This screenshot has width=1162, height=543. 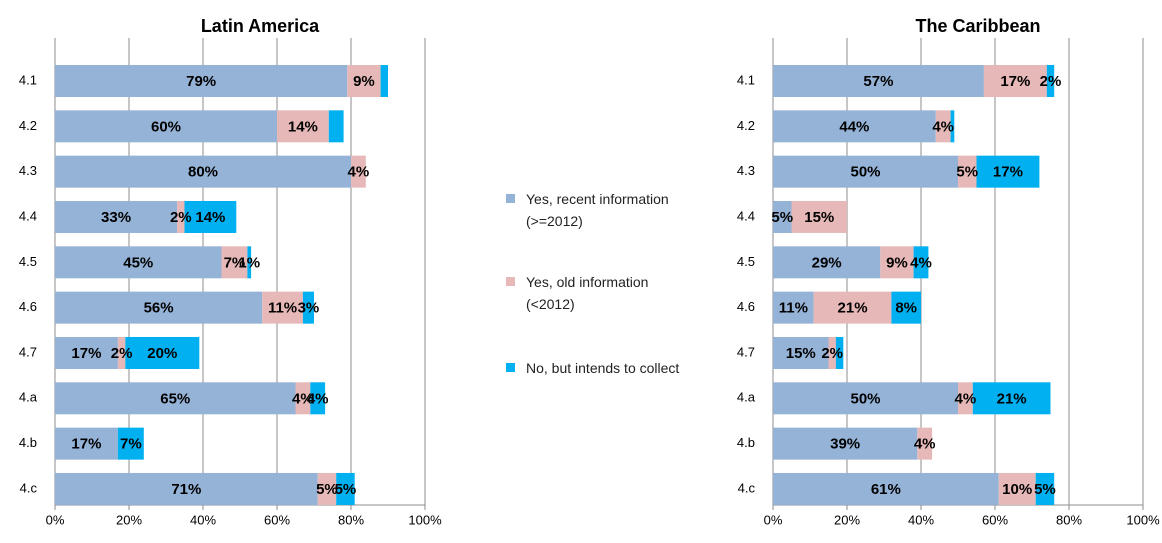 I want to click on data-label: 11%, so click(x=793, y=308).